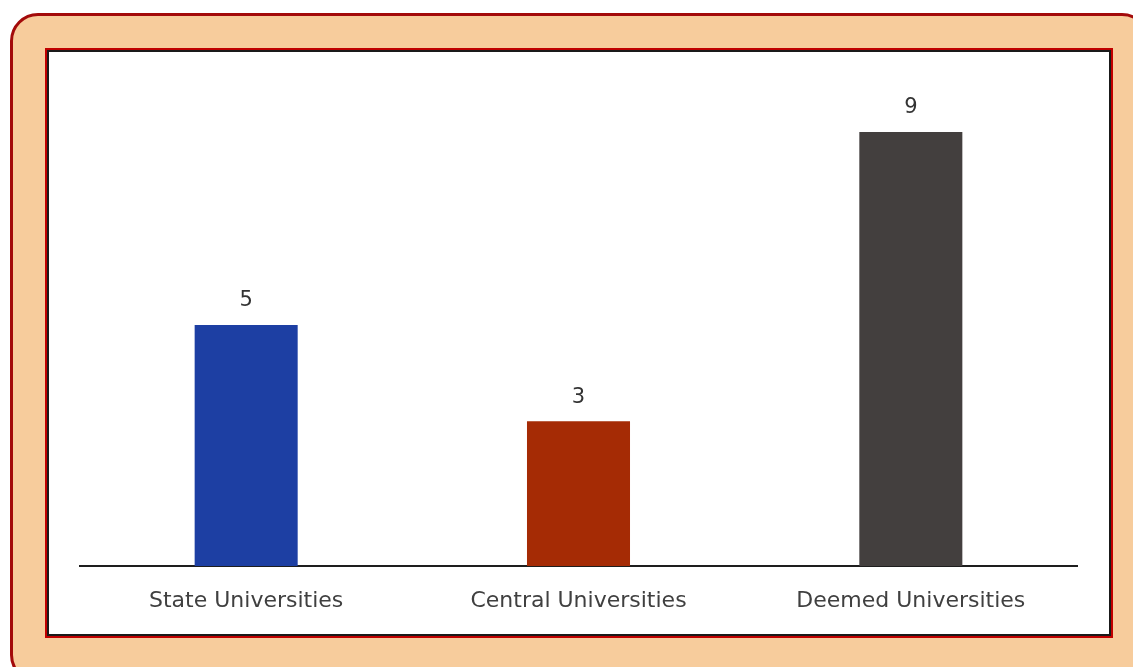 Image resolution: width=1133 pixels, height=667 pixels. I want to click on data-label: 9, so click(911, 106).